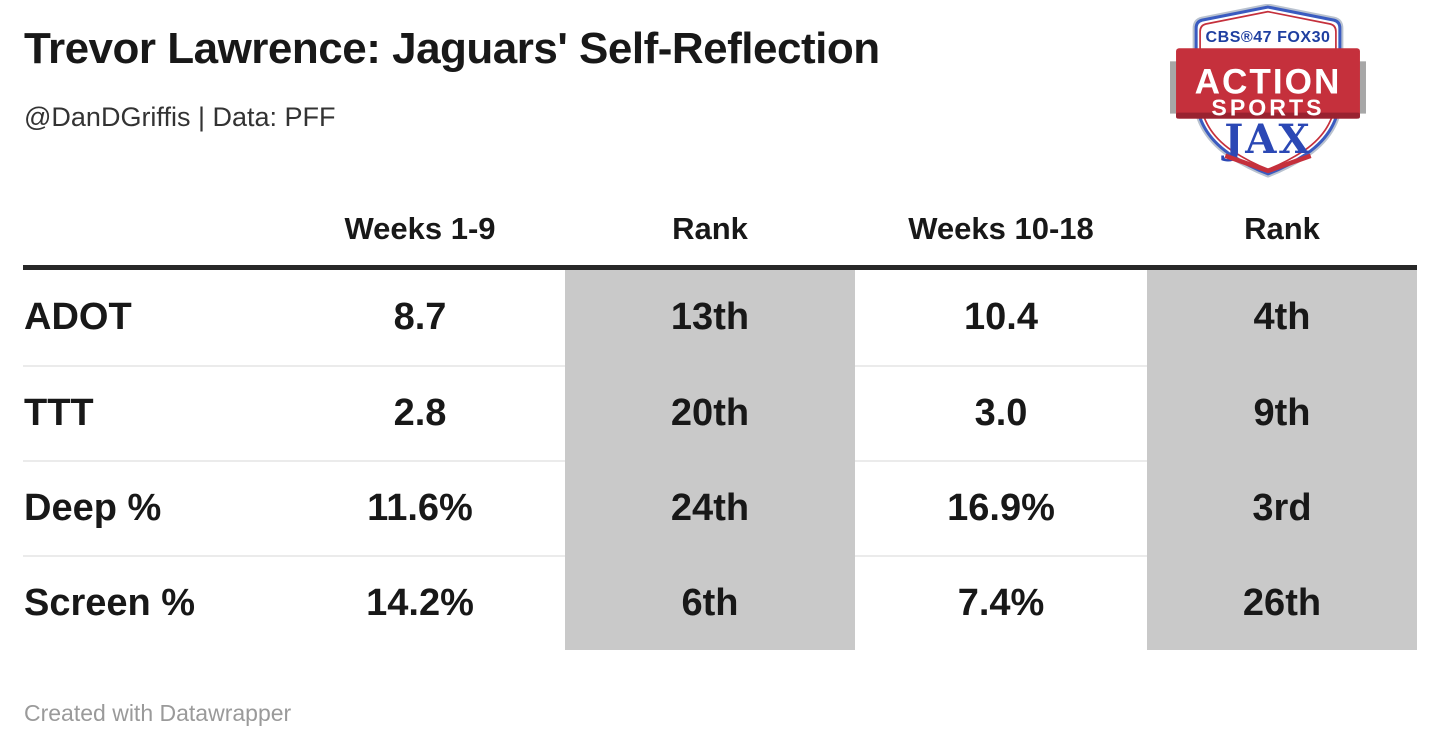  I want to click on column-header-rank-2: Rank, so click(1282, 228).